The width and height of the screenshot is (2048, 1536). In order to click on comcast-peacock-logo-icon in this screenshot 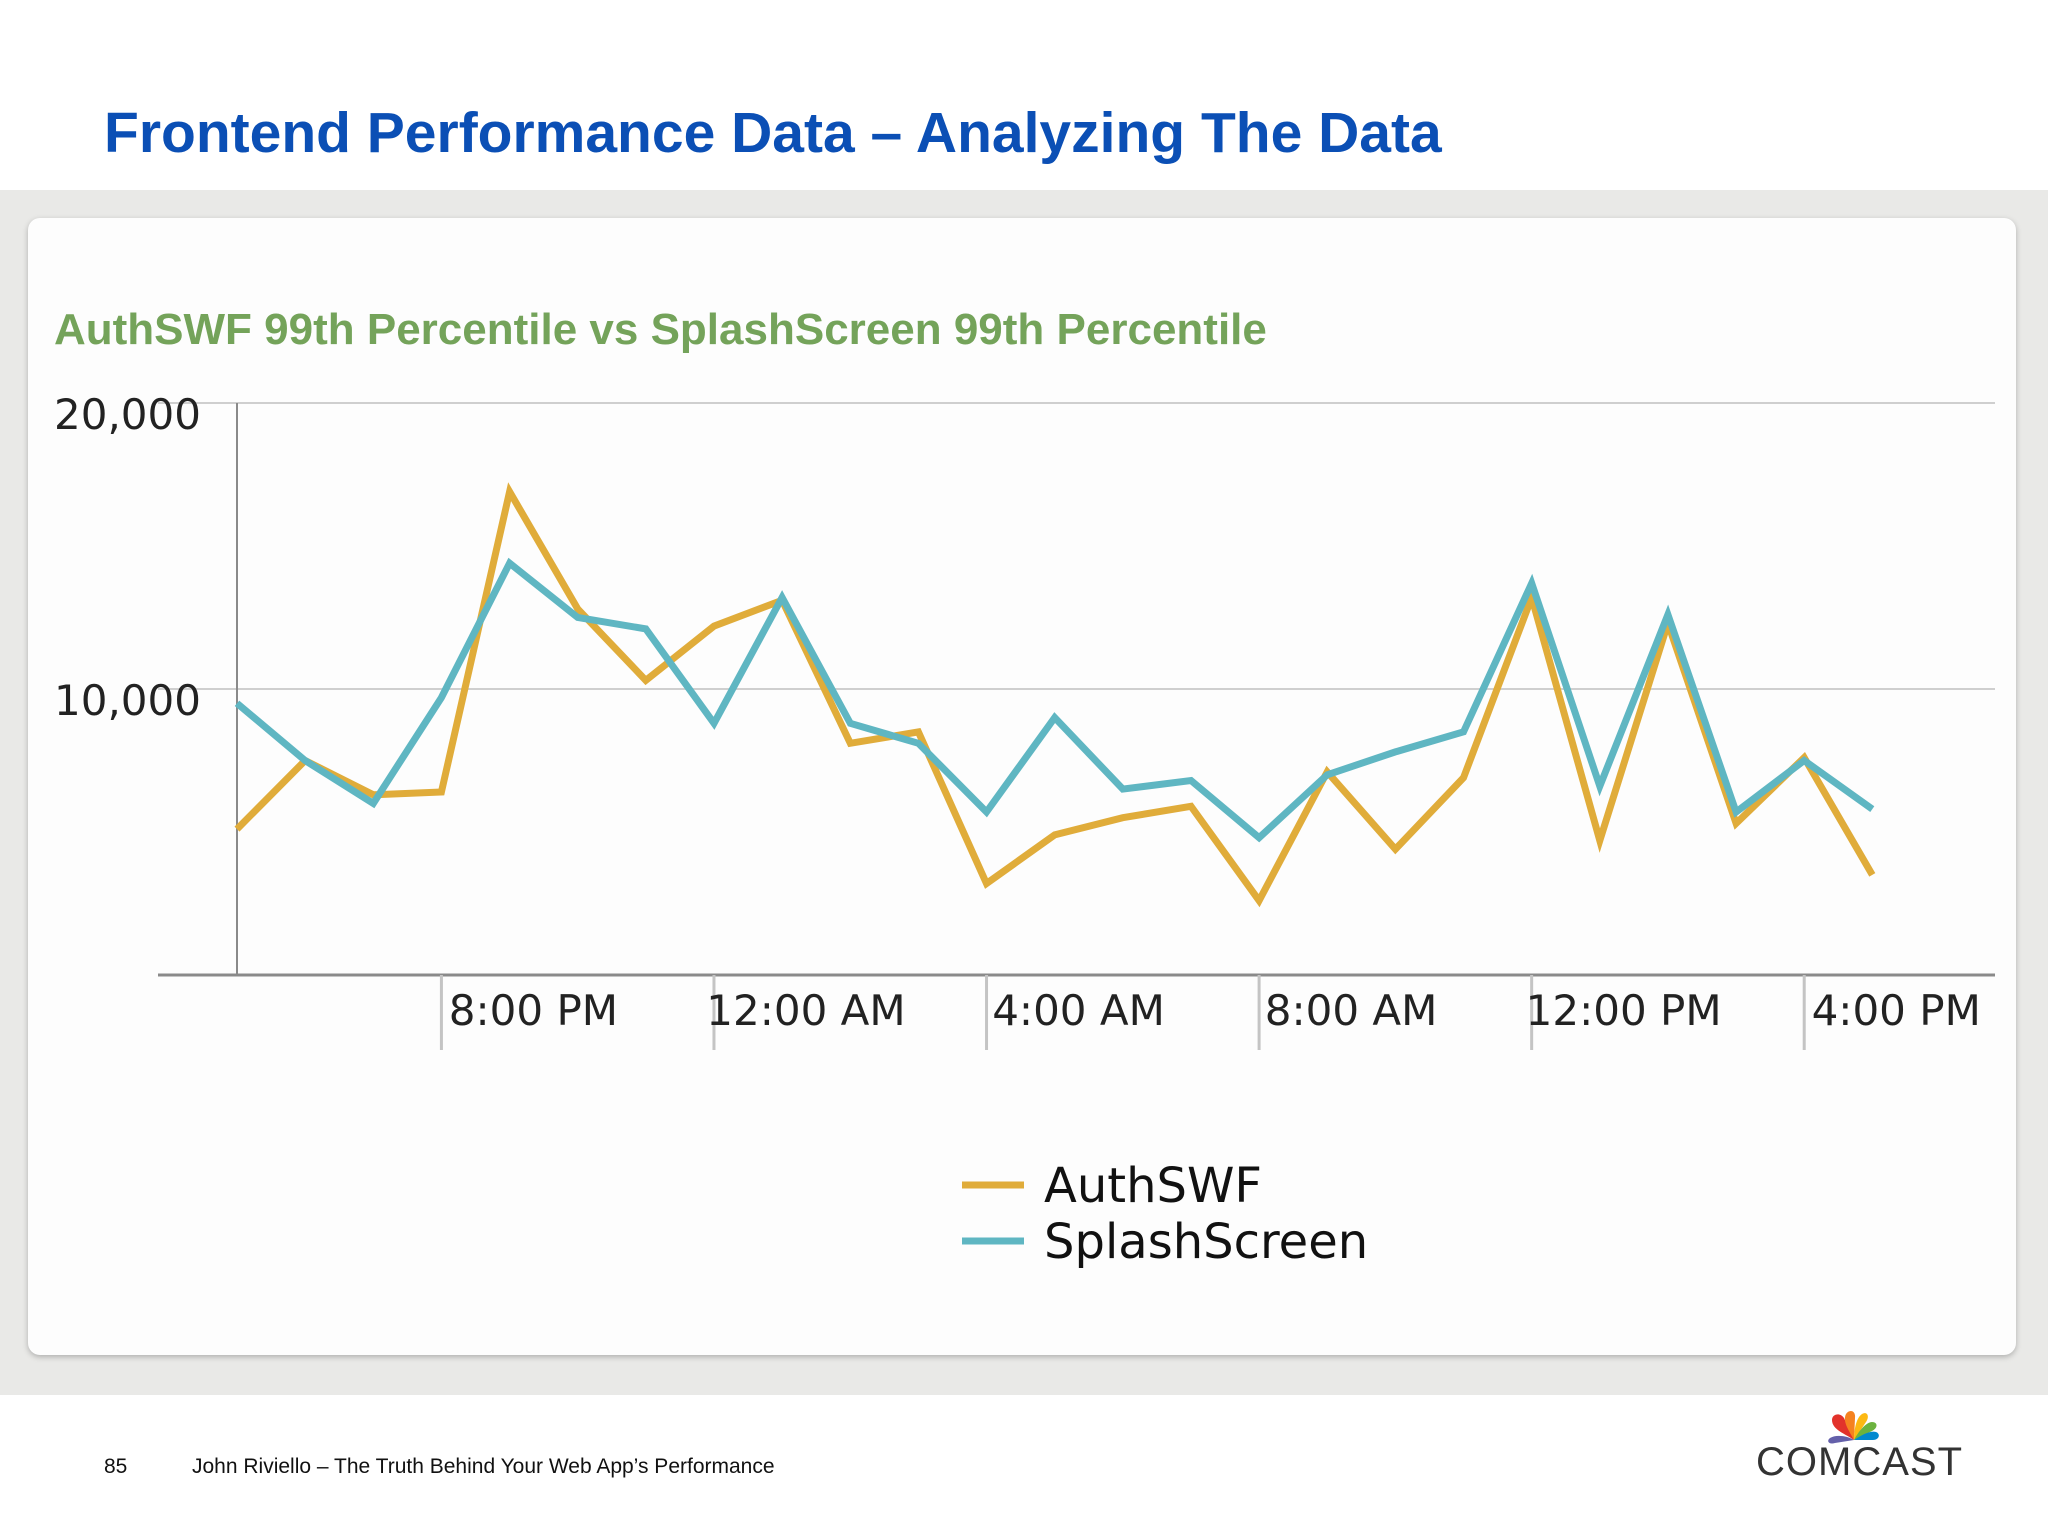, I will do `click(1853, 1427)`.